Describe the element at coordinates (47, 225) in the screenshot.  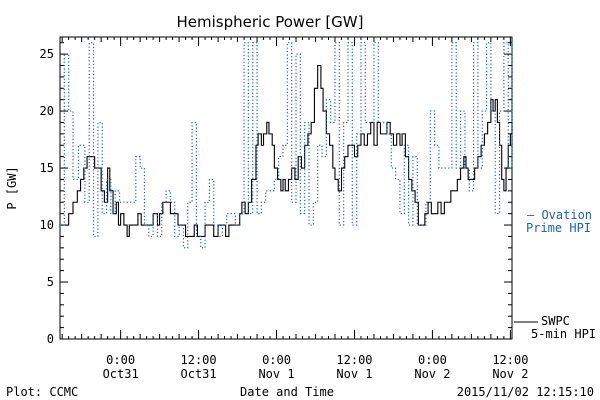
I see `y-tick-label: 10` at that location.